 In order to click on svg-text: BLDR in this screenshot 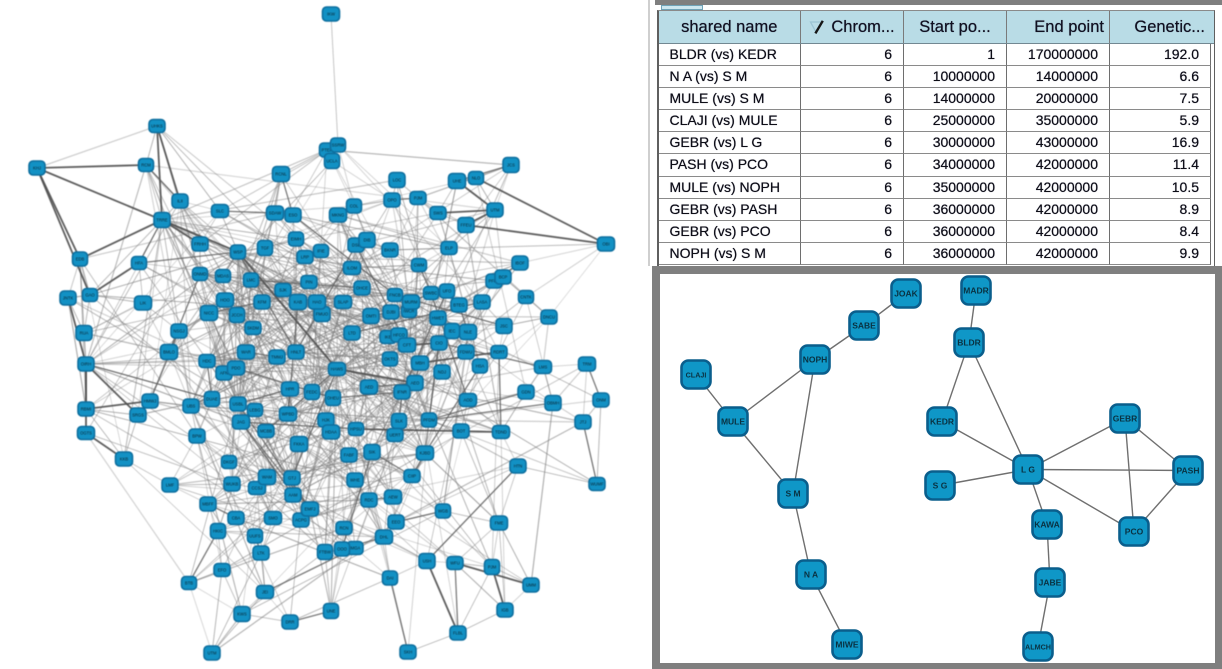, I will do `click(969, 342)`.